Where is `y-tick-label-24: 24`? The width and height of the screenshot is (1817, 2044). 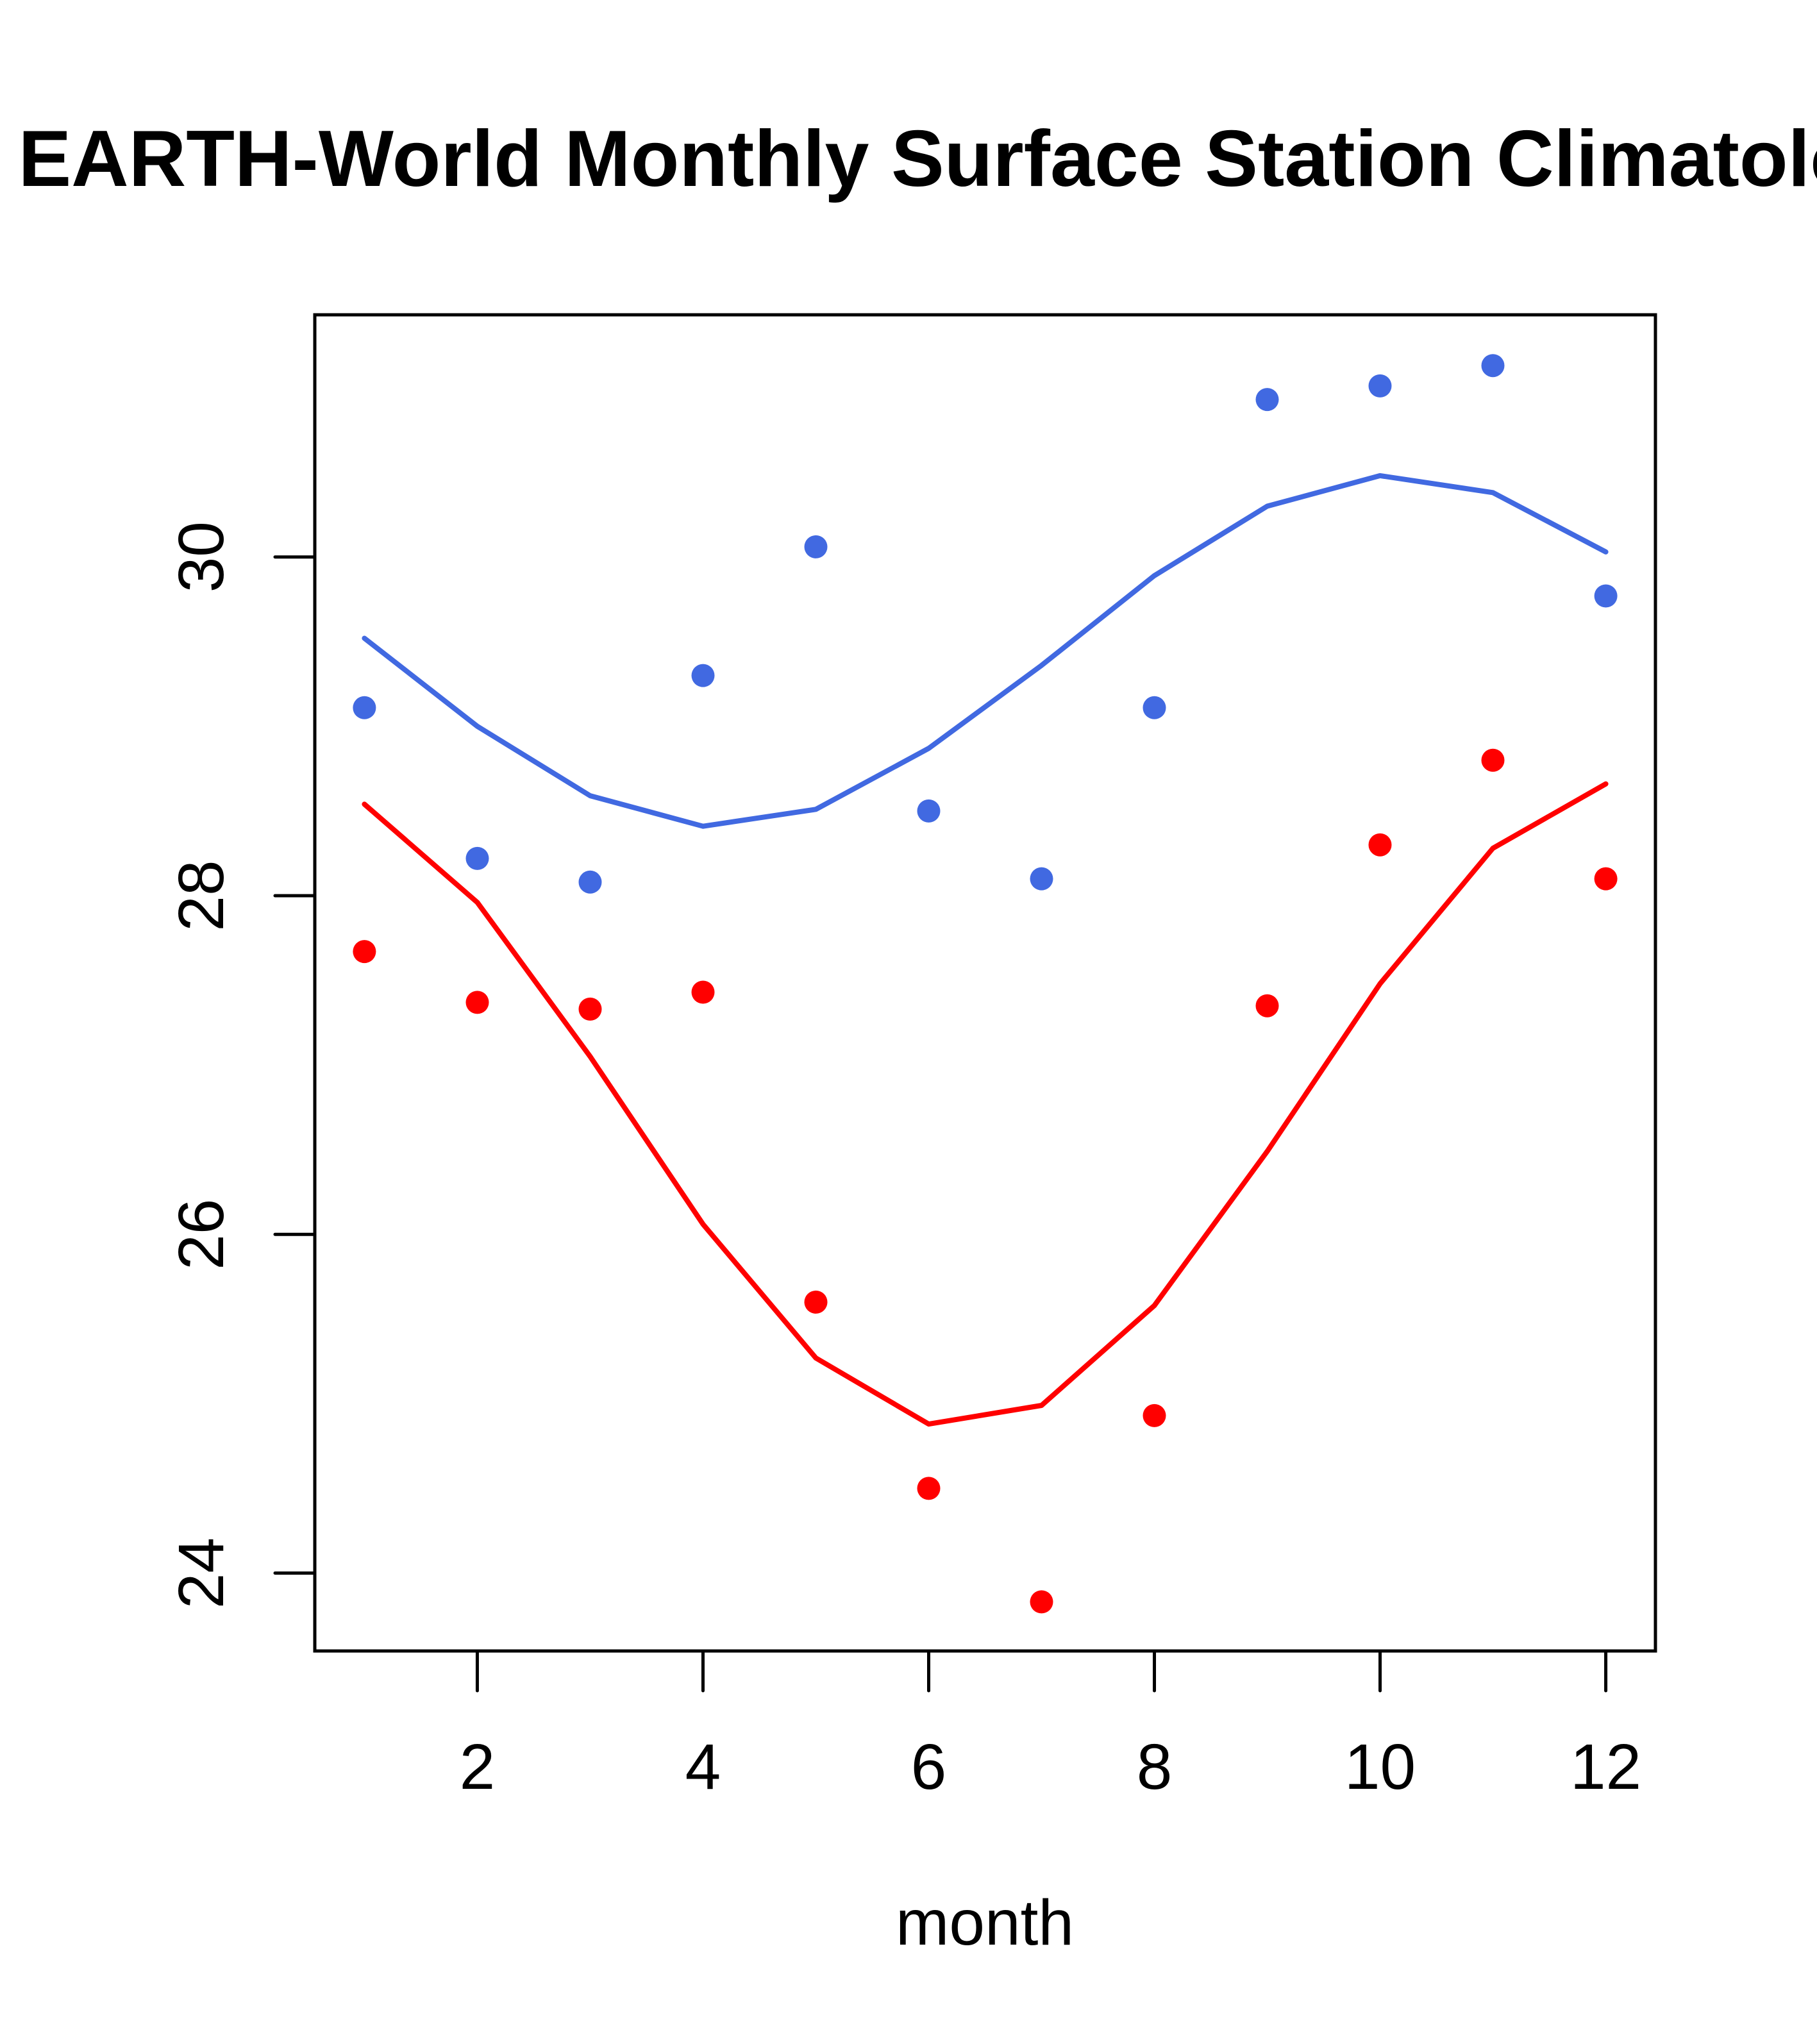
y-tick-label-24: 24 is located at coordinates (201, 1573).